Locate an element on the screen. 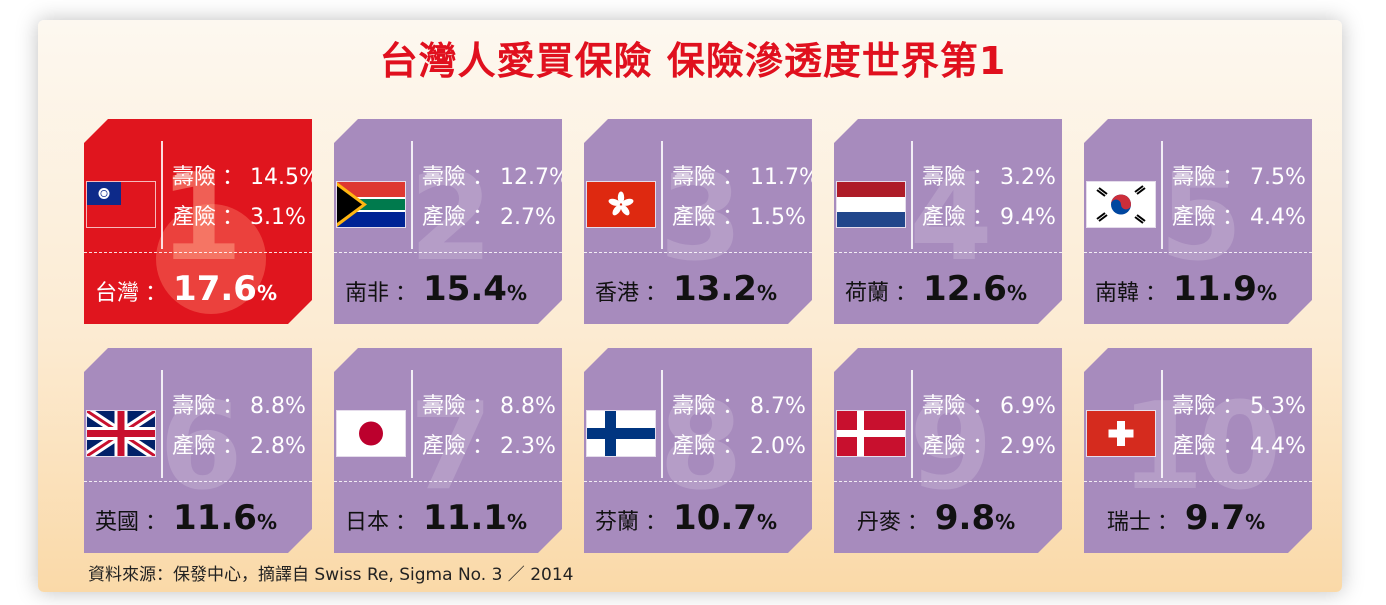 The height and width of the screenshot is (605, 1386). total-line: 芬蘭： 10.7% is located at coordinates (686, 518).